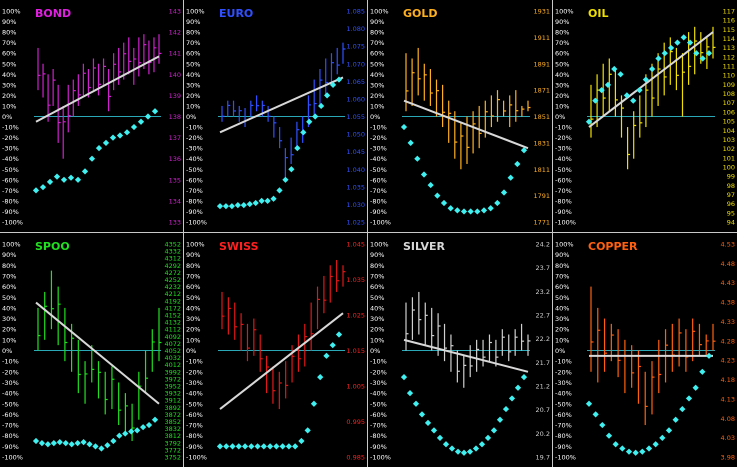  I want to click on chart-title: COPPER, so click(613, 246).